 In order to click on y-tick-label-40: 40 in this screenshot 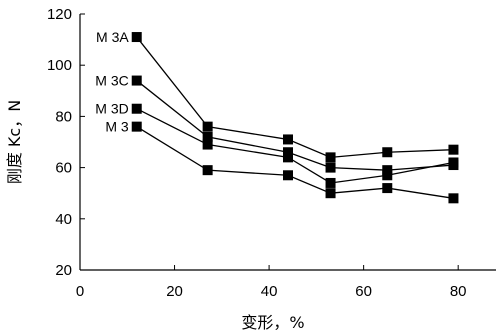, I will do `click(63, 219)`.